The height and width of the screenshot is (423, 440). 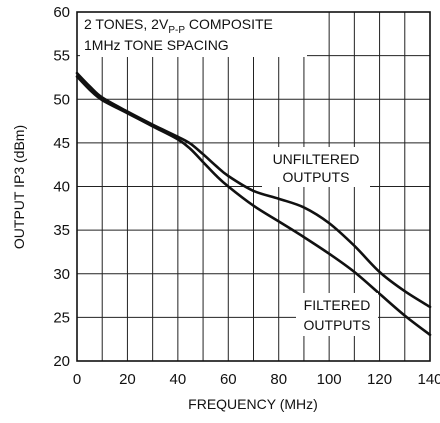 I want to click on y-tick-label: 45, so click(x=61, y=143).